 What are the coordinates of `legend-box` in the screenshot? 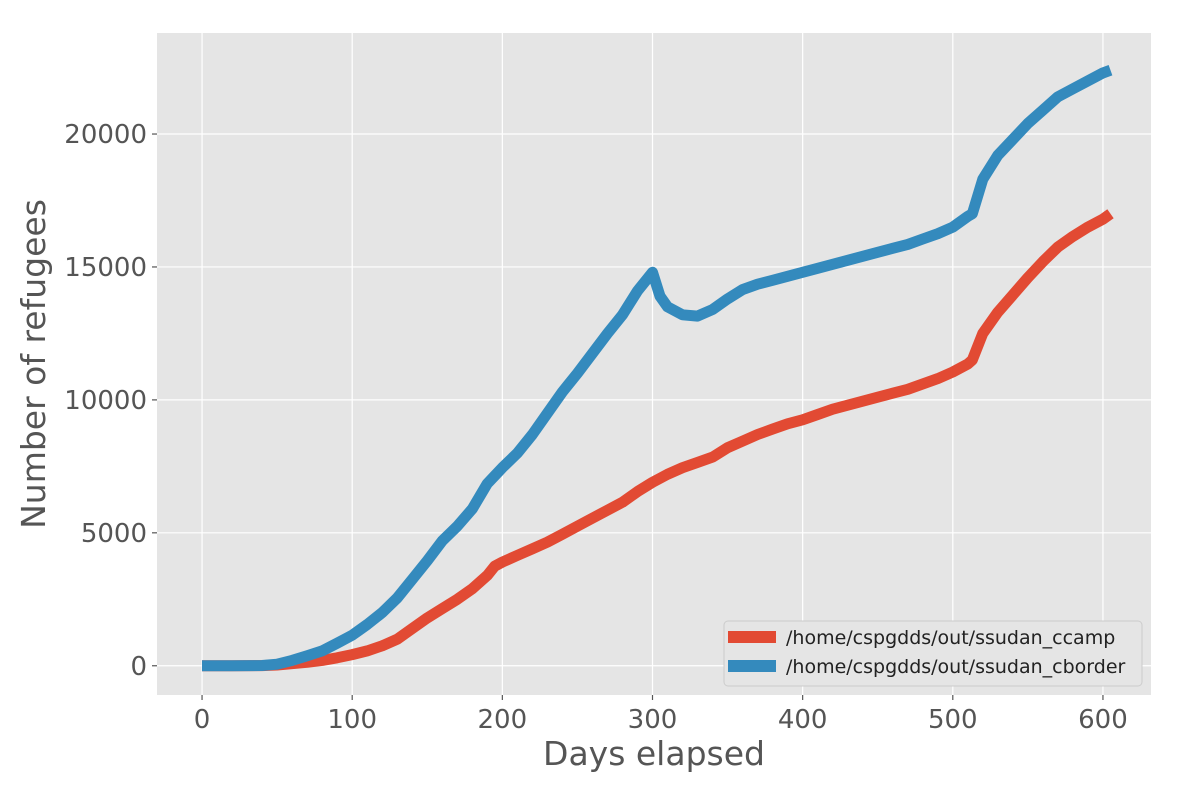 It's located at (933, 653).